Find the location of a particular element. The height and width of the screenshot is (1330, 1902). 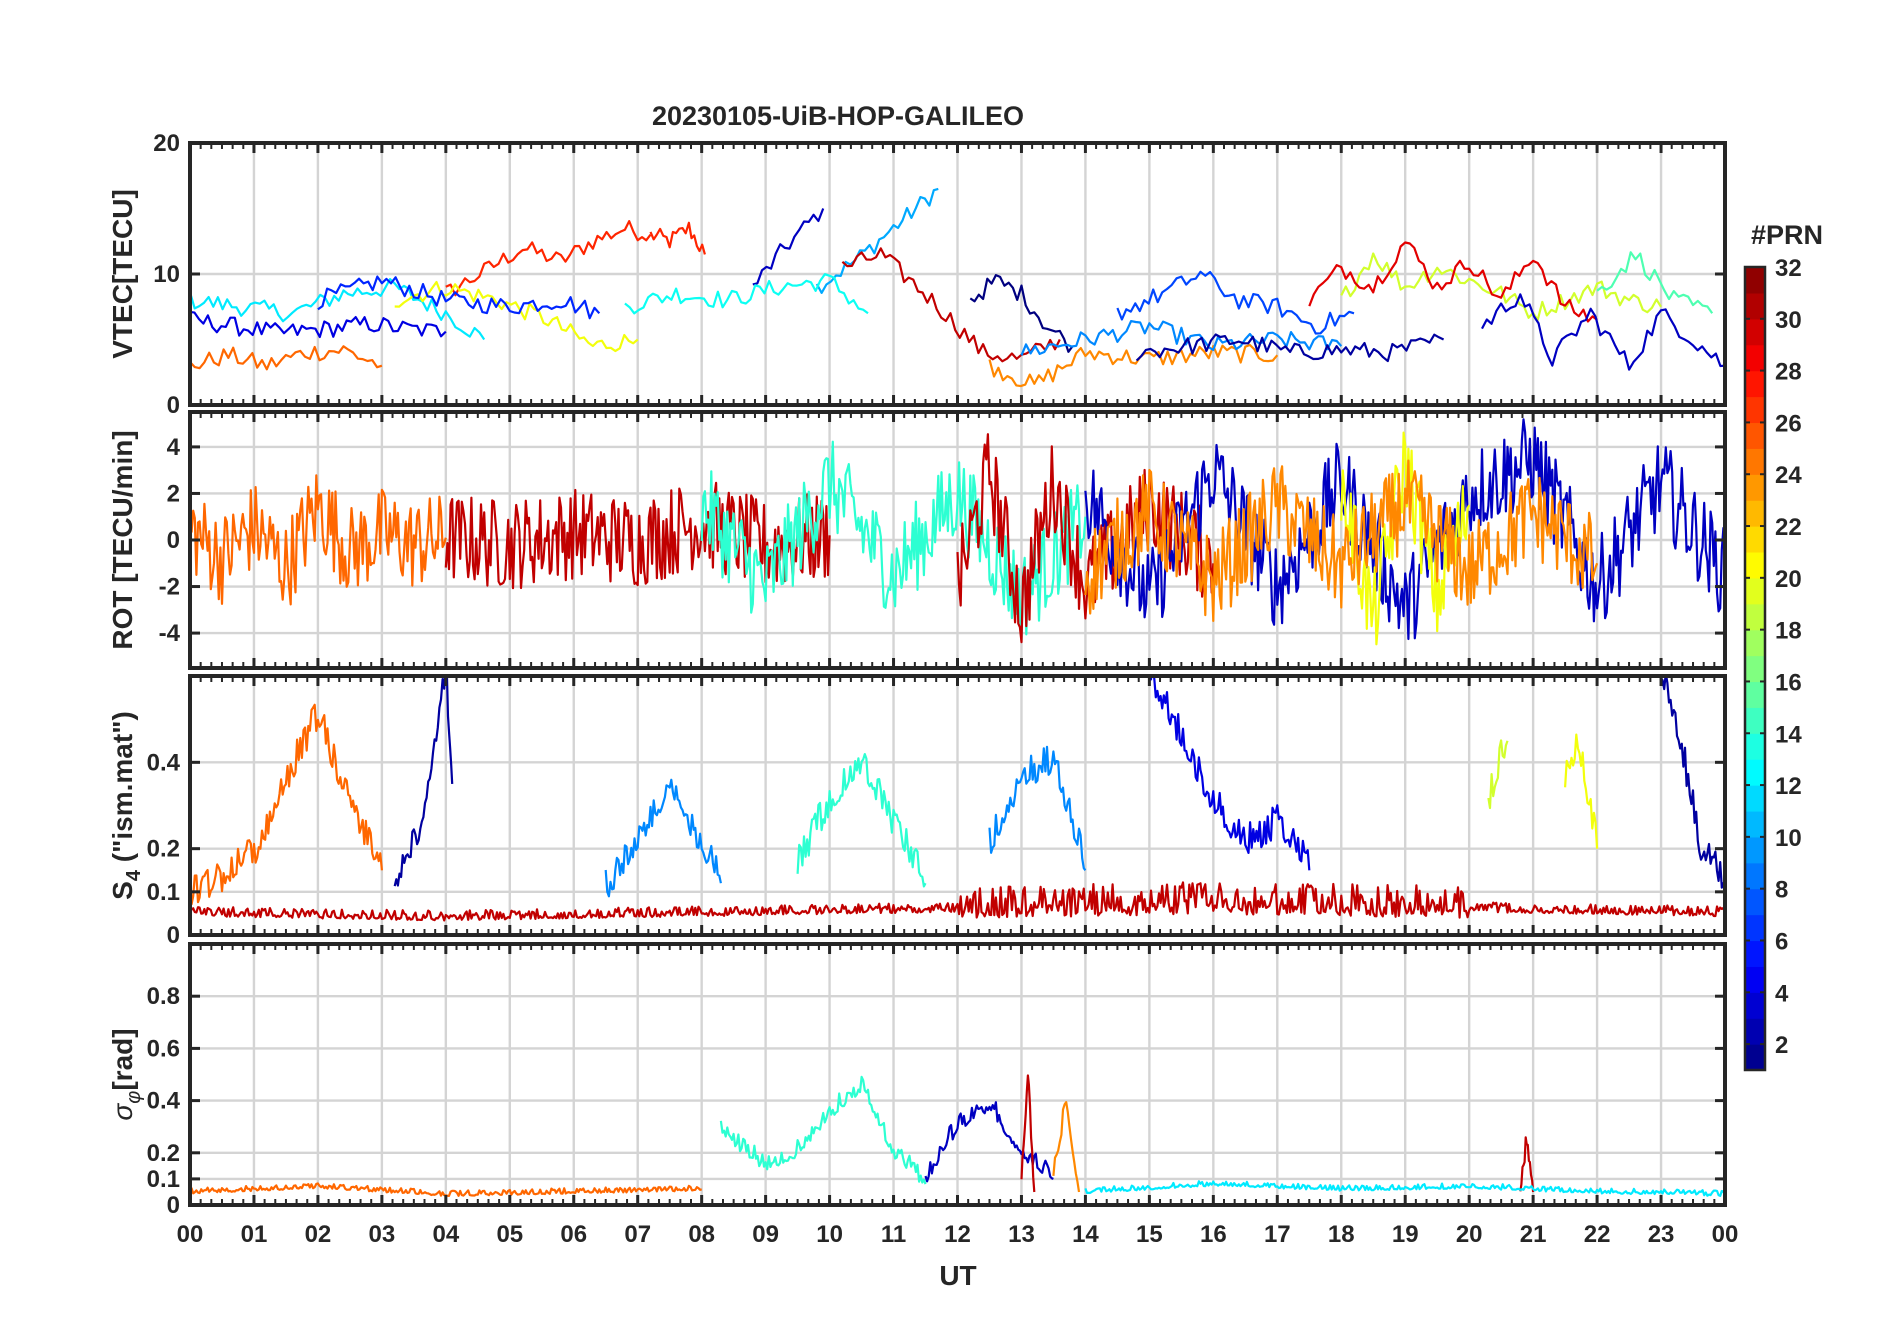

colorbar-tick-label: 4 is located at coordinates (1782, 993).